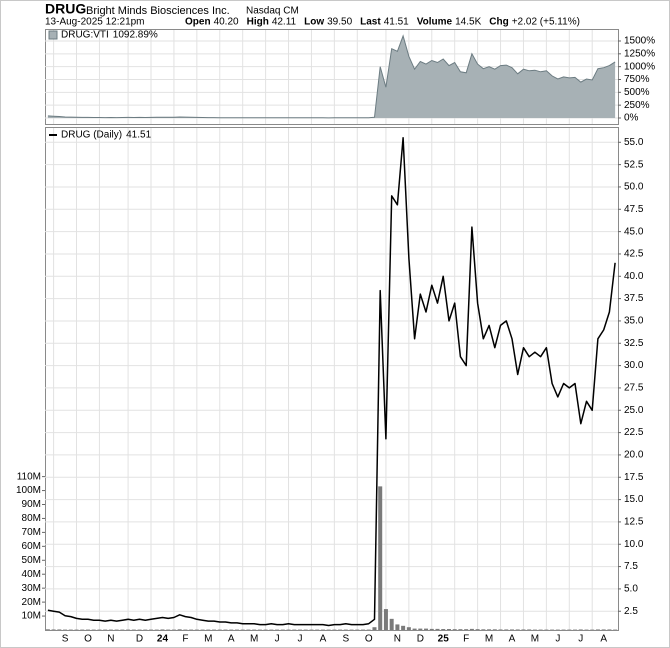  I want to click on quote-value: 40.20, so click(226, 22).